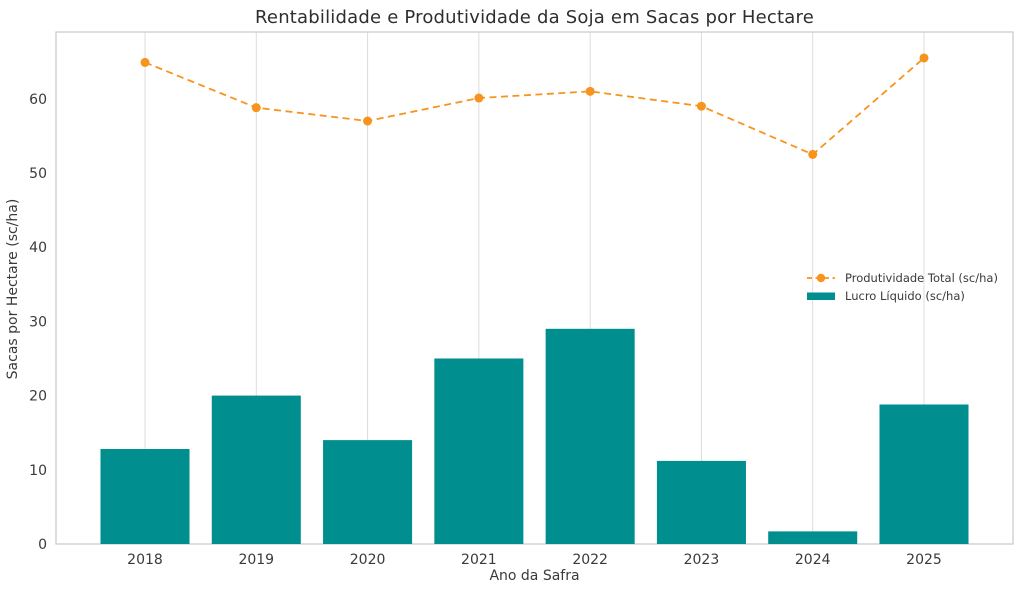 The height and width of the screenshot is (597, 1024). Describe the element at coordinates (256, 469) in the screenshot. I see `bar-2019` at that location.